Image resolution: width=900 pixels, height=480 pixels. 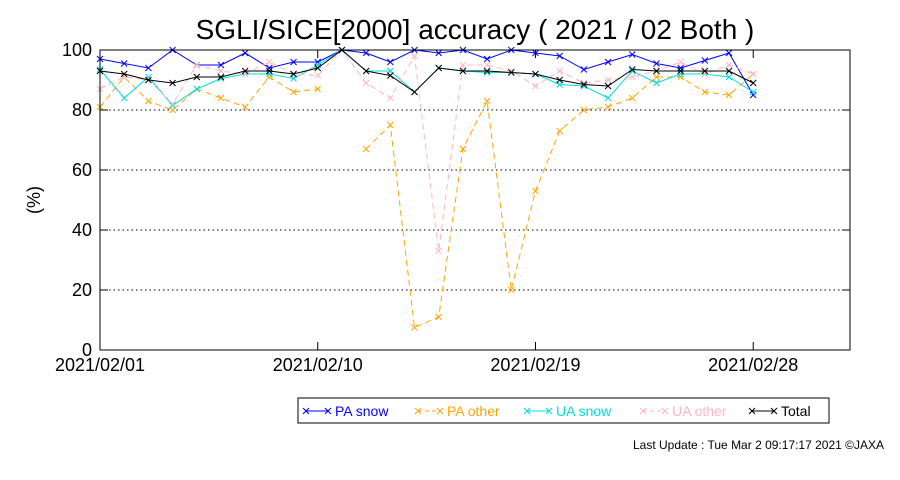 I want to click on legend-label: PA snow, so click(x=362, y=411).